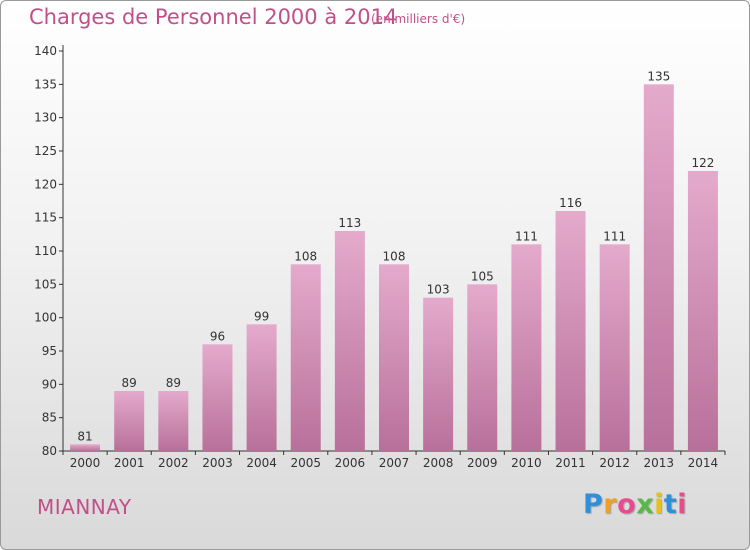 The width and height of the screenshot is (750, 550). What do you see at coordinates (45, 118) in the screenshot?
I see `y-tick-label: 130` at bounding box center [45, 118].